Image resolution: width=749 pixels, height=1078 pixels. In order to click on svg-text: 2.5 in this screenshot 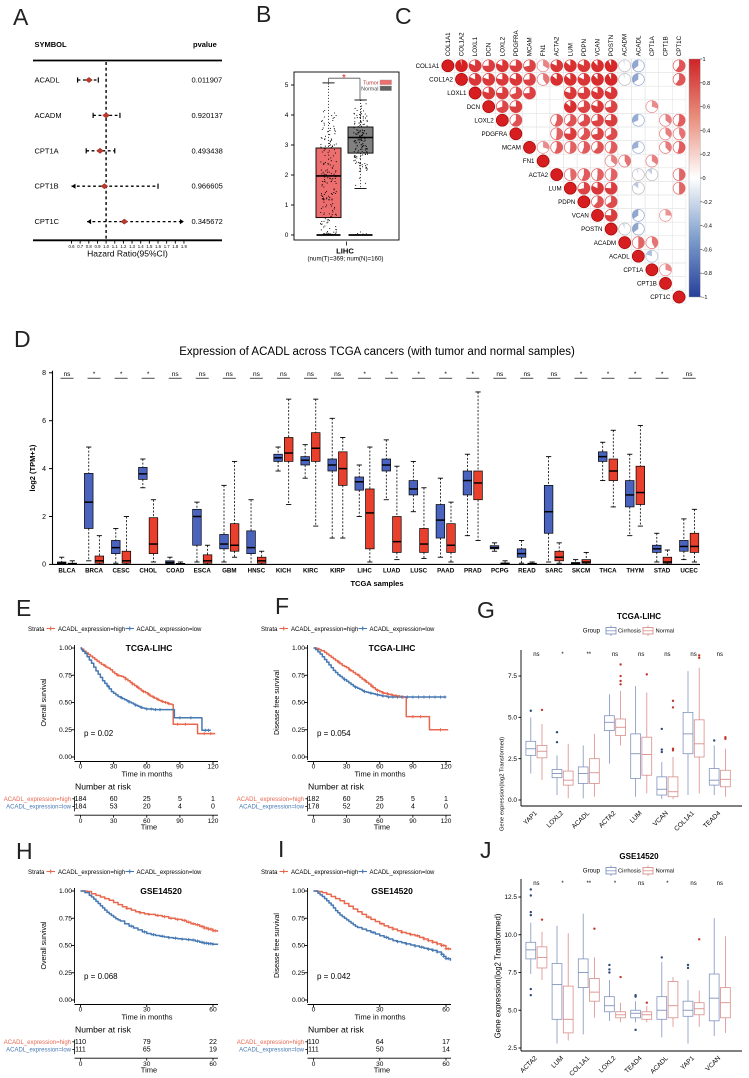, I will do `click(512, 1048)`.